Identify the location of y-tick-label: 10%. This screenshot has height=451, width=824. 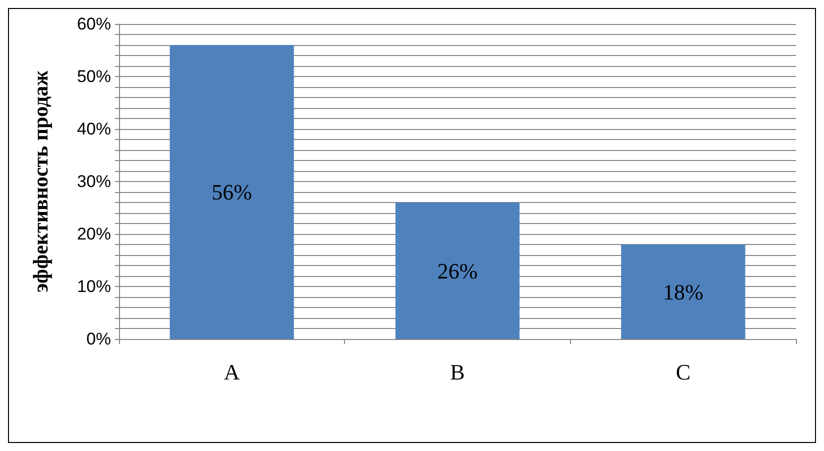
(93, 286).